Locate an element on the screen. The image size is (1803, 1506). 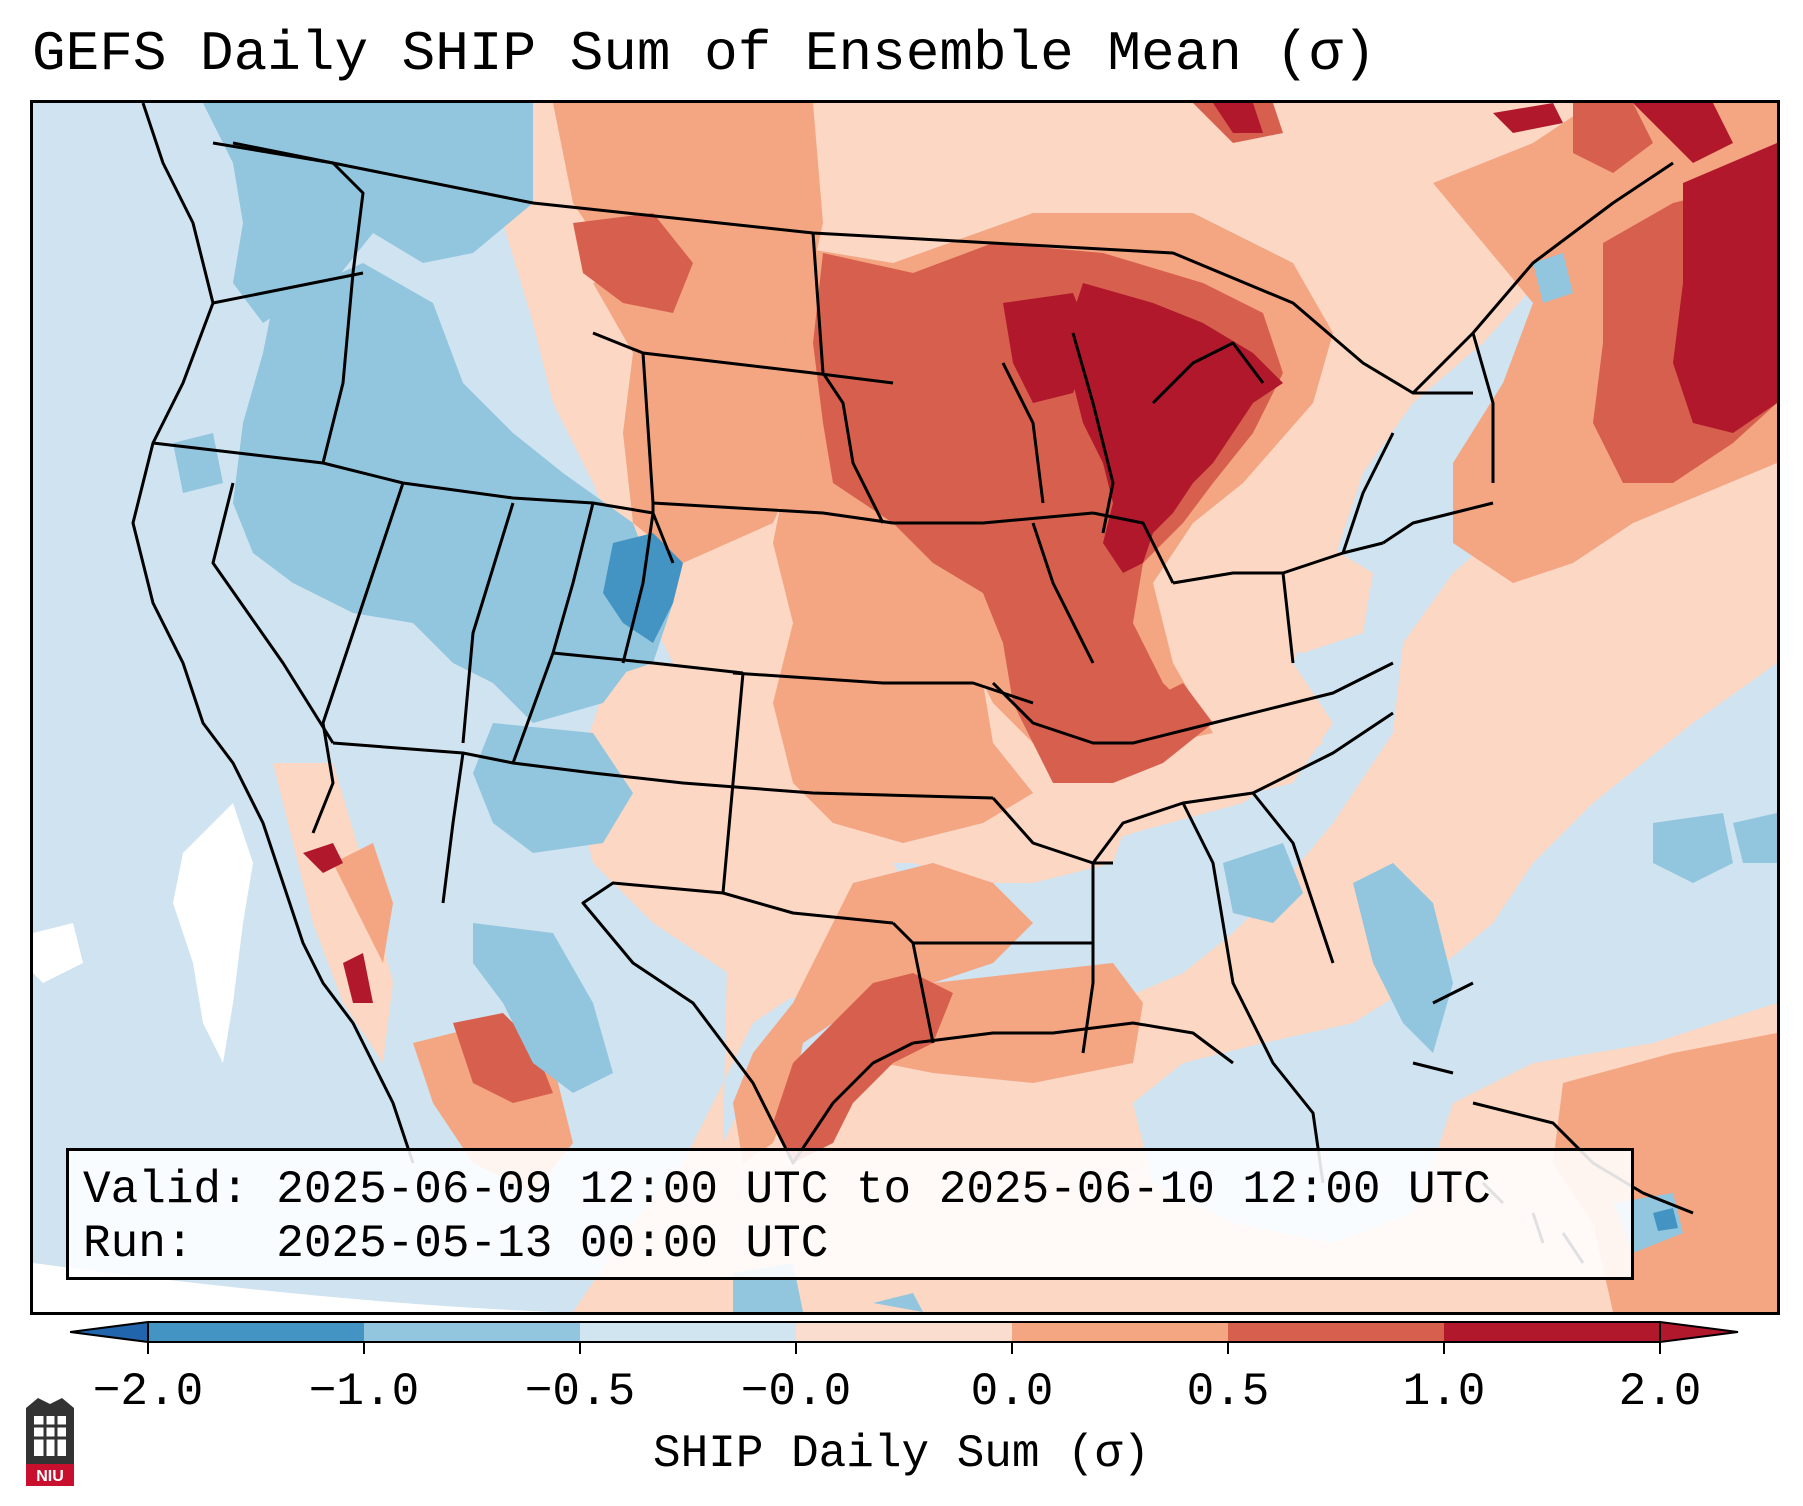
chart-title: GEFS Daily SHIP Sum of Ensemble Mean (σ) is located at coordinates (704, 54).